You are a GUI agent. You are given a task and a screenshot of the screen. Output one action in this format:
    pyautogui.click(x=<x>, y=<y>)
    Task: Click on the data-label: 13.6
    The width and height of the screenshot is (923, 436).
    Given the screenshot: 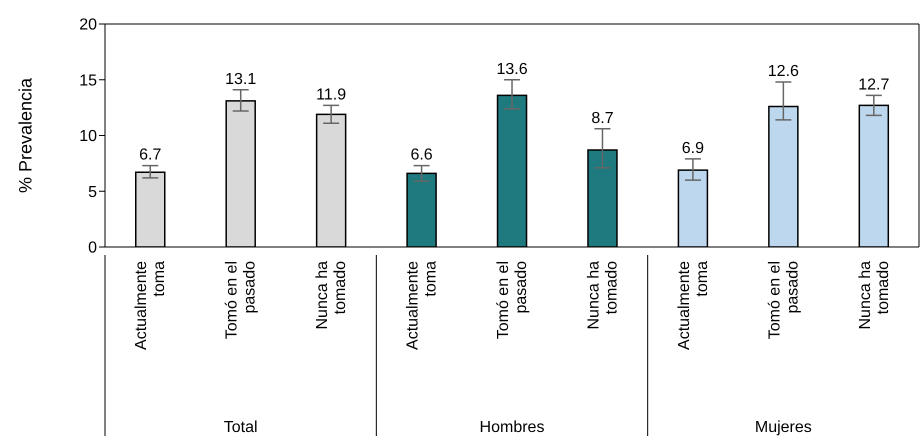 What is the action you would take?
    pyautogui.click(x=512, y=69)
    